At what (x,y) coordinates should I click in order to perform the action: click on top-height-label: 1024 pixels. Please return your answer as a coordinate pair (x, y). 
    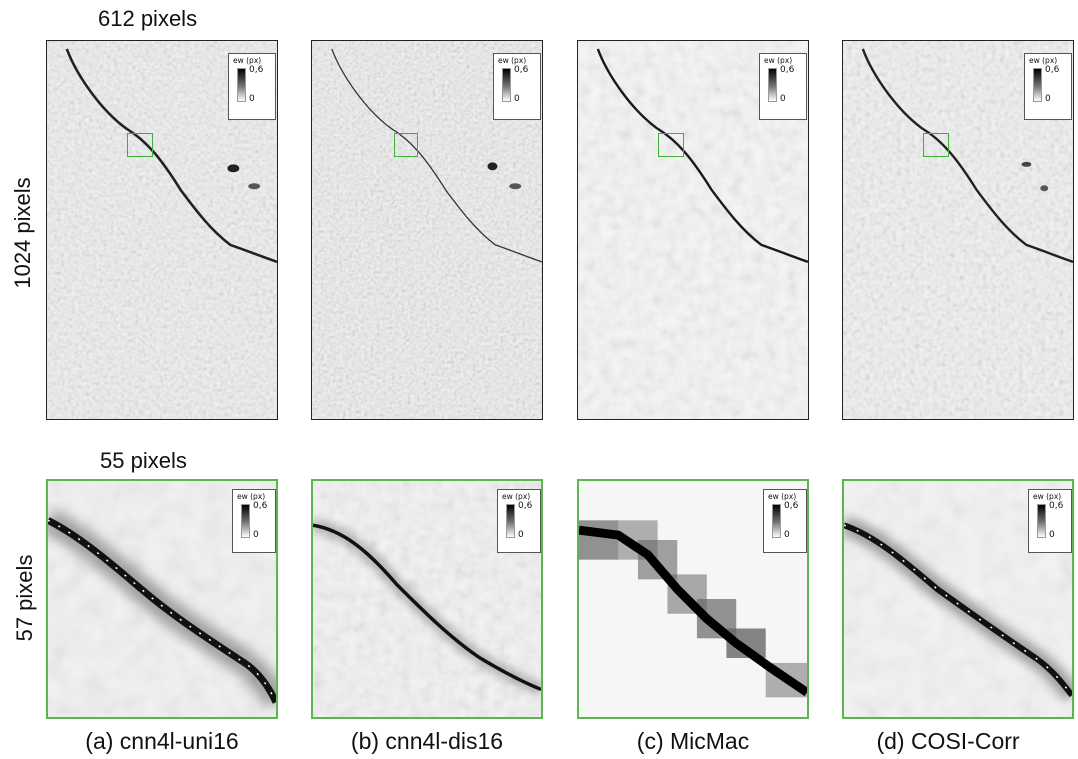
    Looking at the image, I should click on (22, 233).